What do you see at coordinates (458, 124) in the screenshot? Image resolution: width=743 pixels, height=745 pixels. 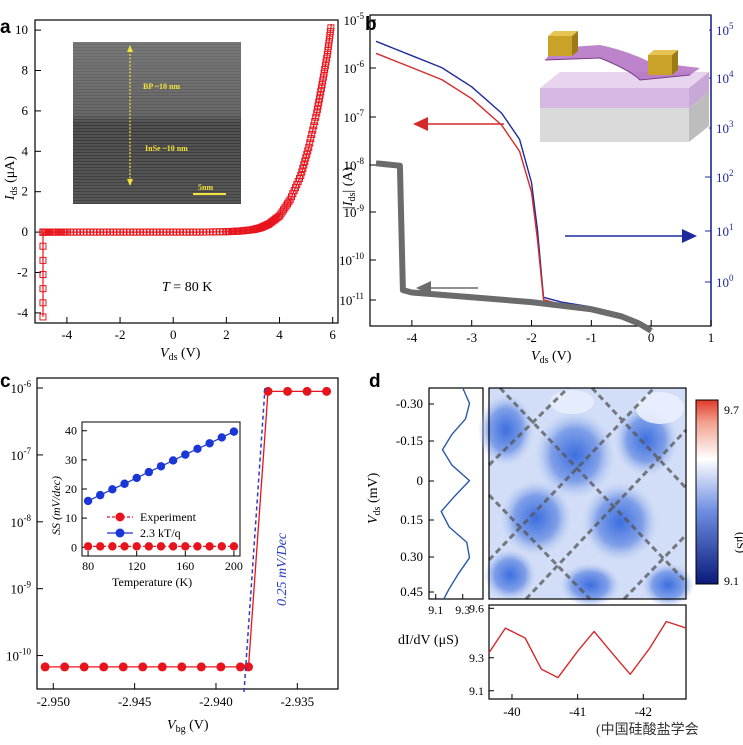 I see `arrow-red` at bounding box center [458, 124].